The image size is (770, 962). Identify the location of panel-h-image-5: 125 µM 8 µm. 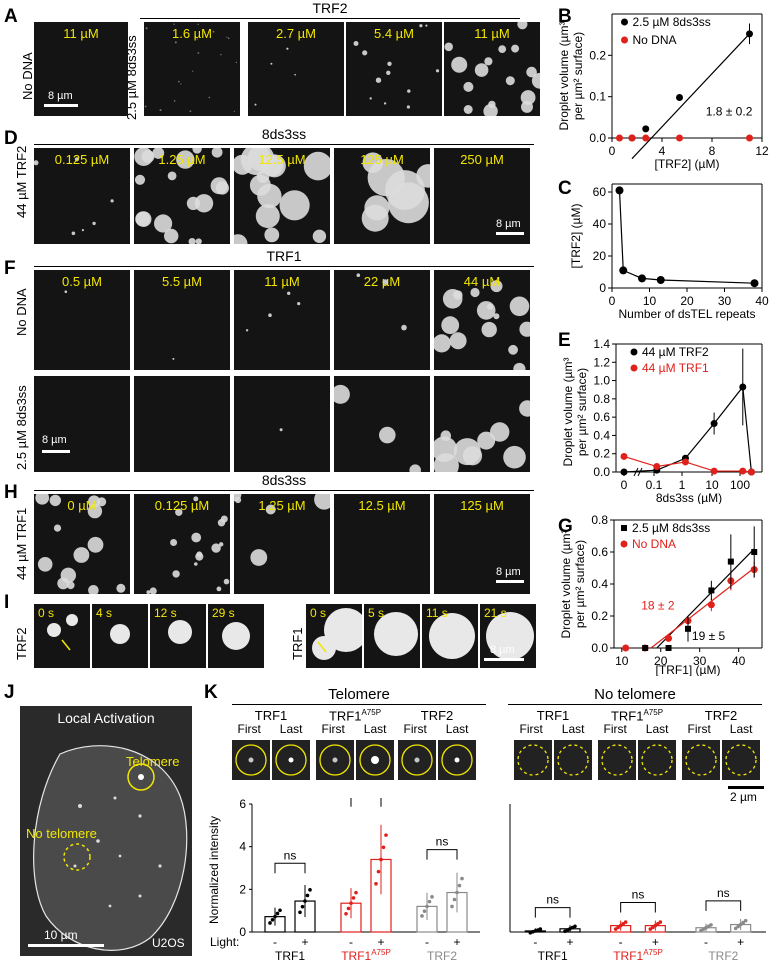
(482, 544).